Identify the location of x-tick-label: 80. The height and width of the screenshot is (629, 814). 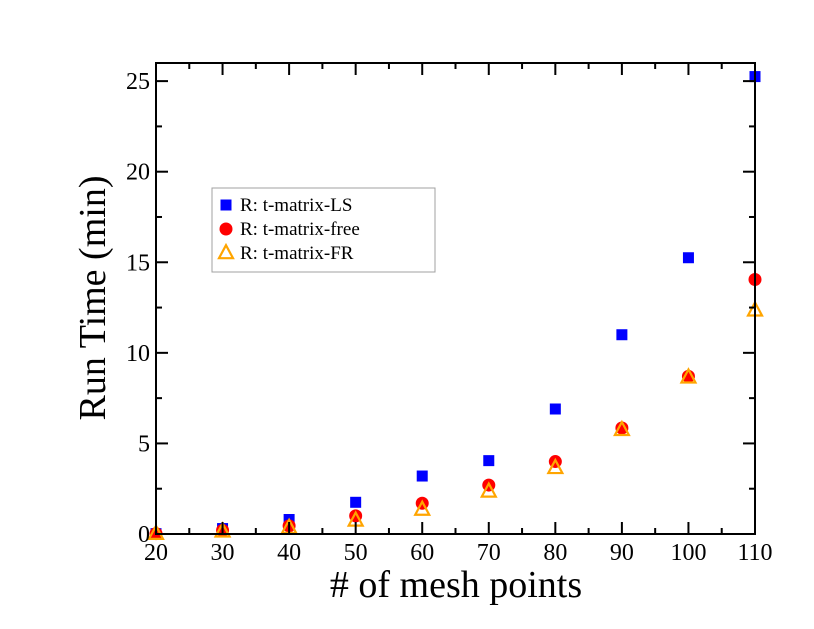
(555, 553).